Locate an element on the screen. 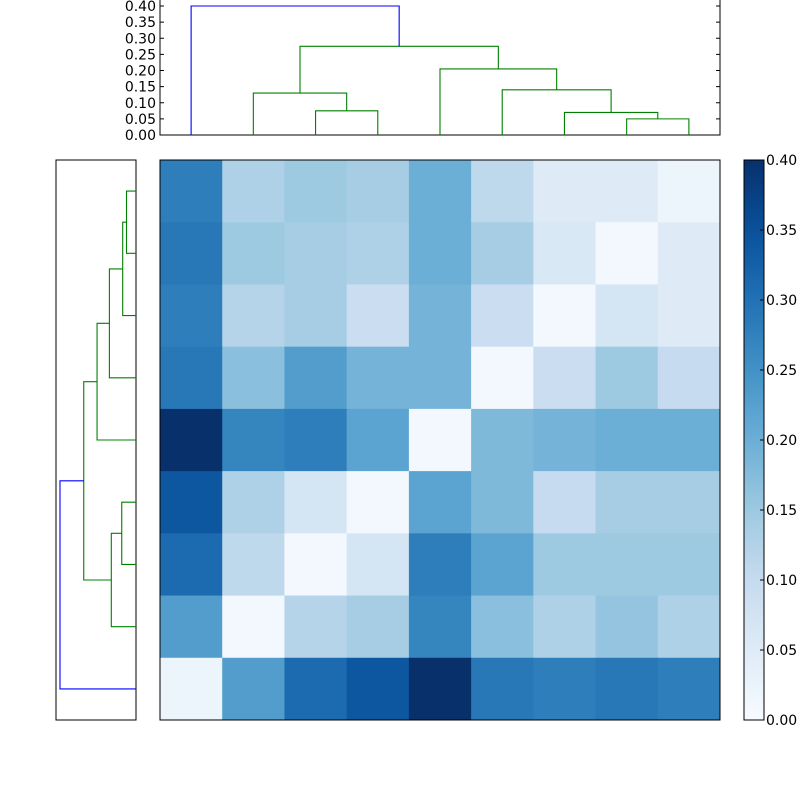  colorbar-tick-label: 0.30 is located at coordinates (781, 301).